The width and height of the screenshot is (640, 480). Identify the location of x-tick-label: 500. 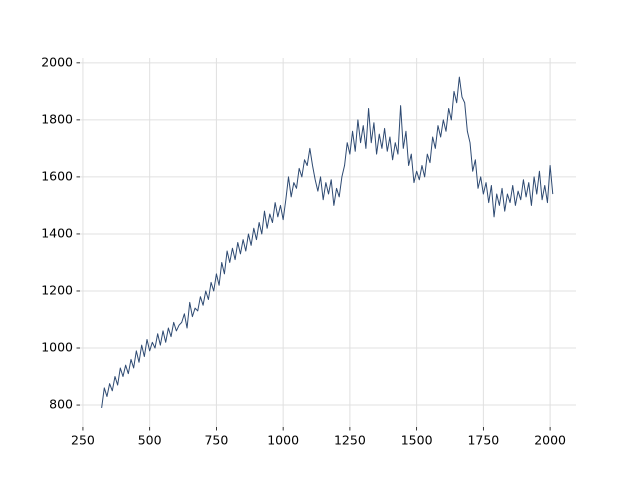
(150, 440).